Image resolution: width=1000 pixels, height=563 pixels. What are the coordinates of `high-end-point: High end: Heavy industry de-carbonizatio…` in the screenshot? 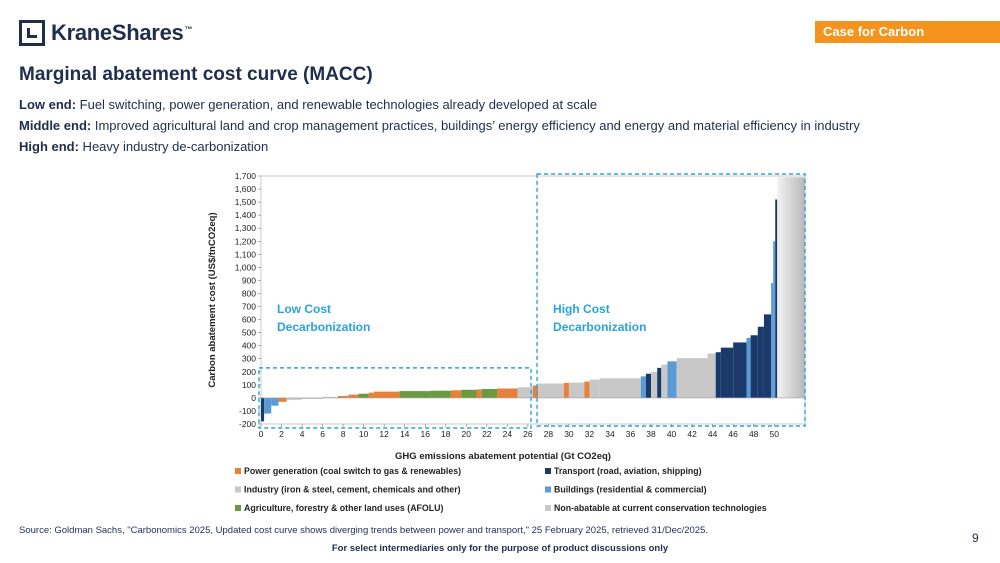 It's located at (439, 148).